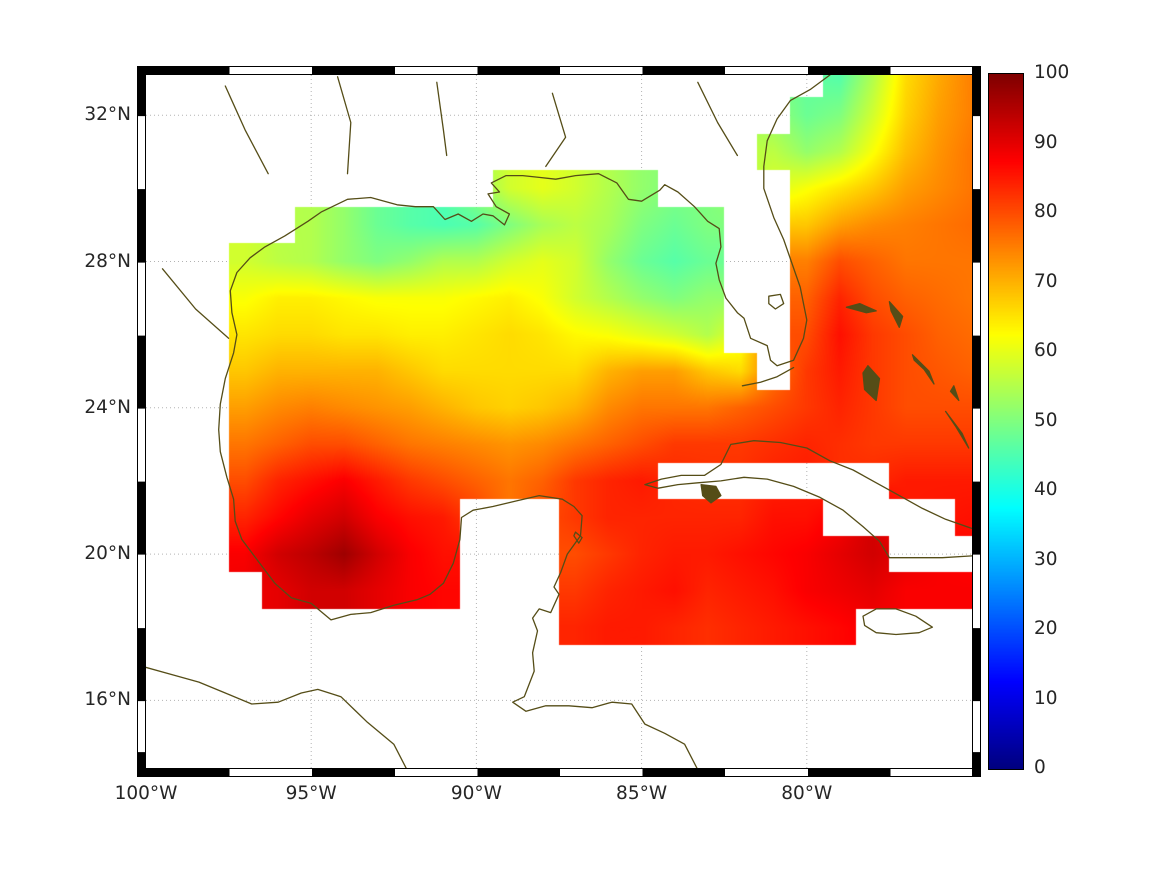 The height and width of the screenshot is (875, 1167). Describe the element at coordinates (246, 130) in the screenshot. I see `coastline-brazos-river` at that location.